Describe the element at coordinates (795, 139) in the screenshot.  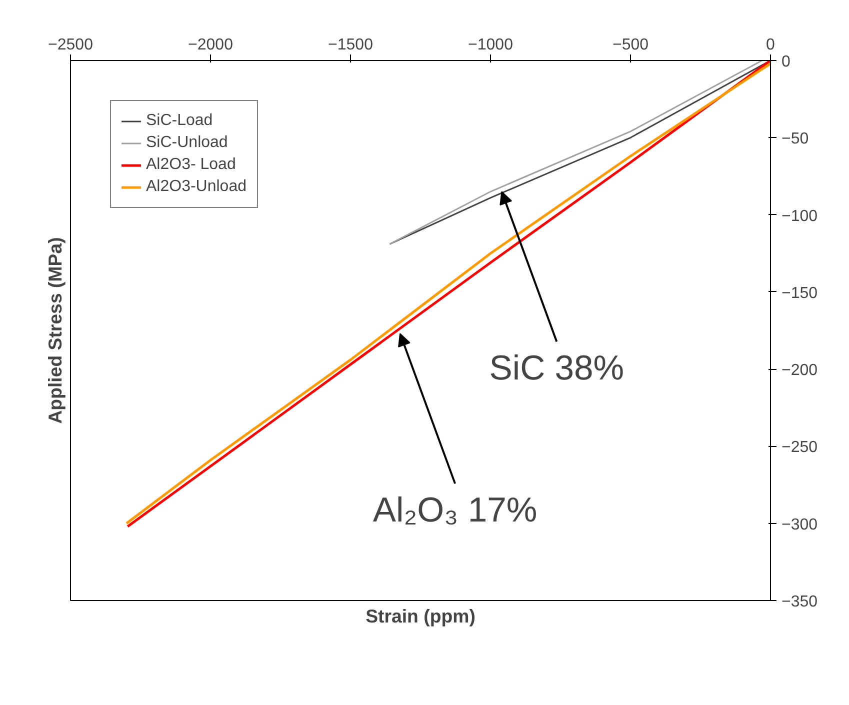
I see `y-tick-label: −50` at that location.